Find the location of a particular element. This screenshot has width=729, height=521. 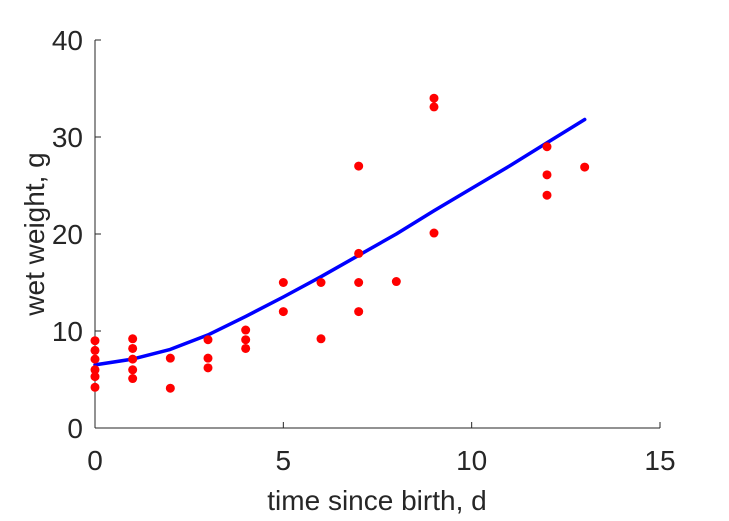

y-axis-label: wet weight, g is located at coordinates (34, 234).